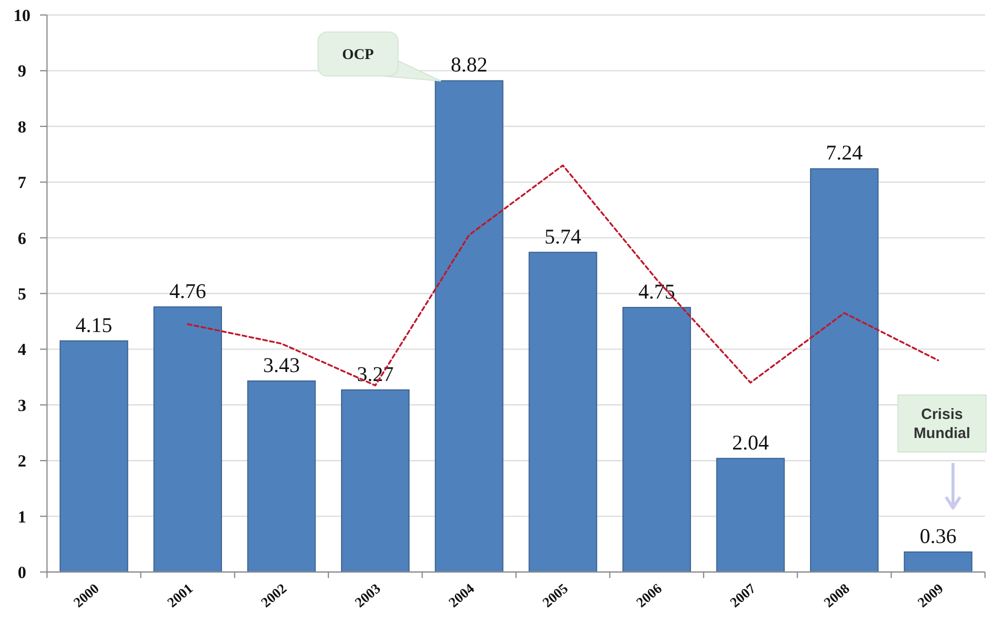 The height and width of the screenshot is (627, 987). Describe the element at coordinates (281, 364) in the screenshot. I see `data-label: 3.43` at that location.